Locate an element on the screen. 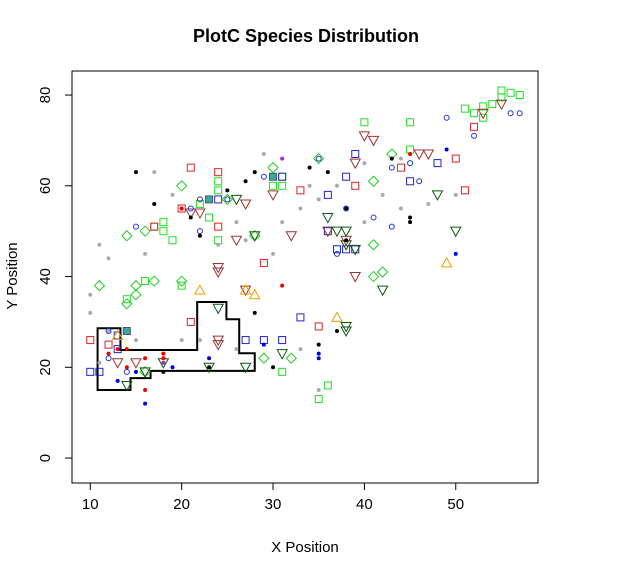 Image resolution: width=640 pixels, height=575 pixels. x-tick-label: 10 is located at coordinates (90, 504).